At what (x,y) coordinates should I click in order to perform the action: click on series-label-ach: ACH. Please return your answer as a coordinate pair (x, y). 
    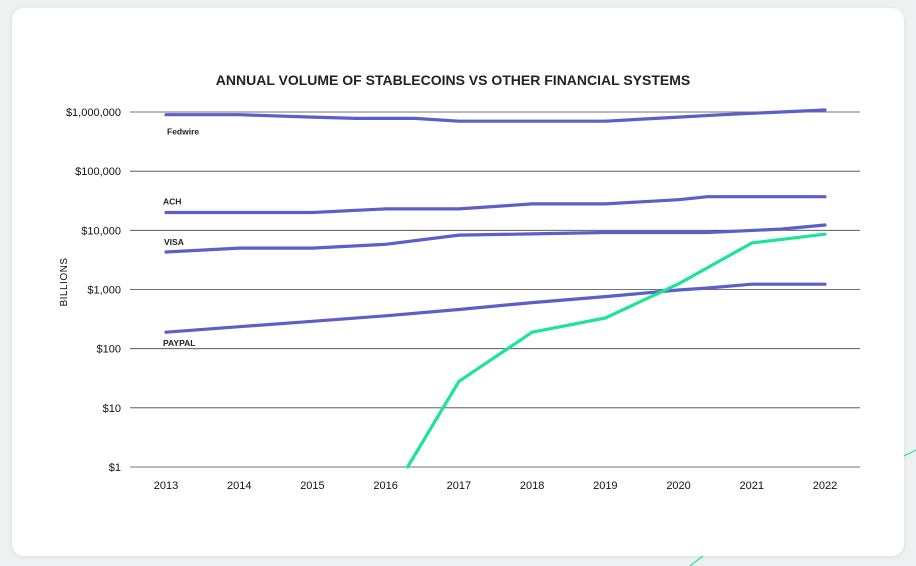
    Looking at the image, I should click on (172, 202).